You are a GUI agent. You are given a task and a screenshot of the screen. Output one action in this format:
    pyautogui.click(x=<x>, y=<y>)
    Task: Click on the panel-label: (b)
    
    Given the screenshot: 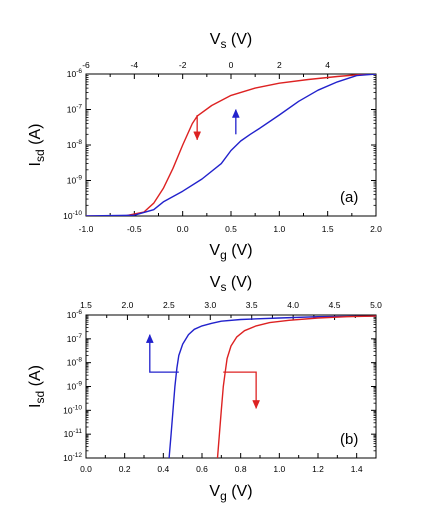 What is the action you would take?
    pyautogui.click(x=349, y=439)
    